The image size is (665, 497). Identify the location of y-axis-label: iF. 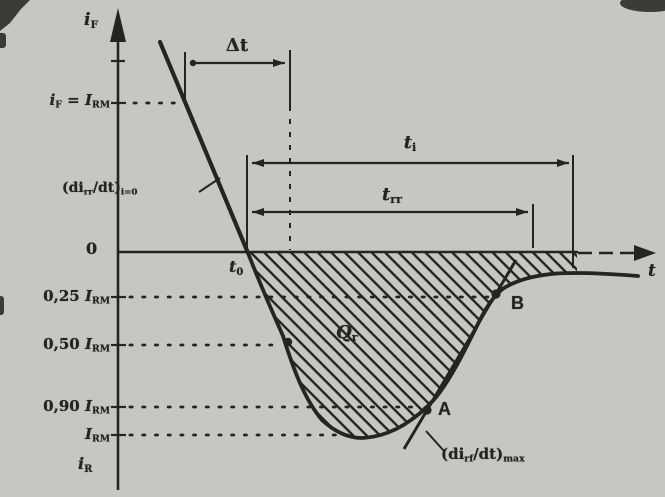
(91, 20).